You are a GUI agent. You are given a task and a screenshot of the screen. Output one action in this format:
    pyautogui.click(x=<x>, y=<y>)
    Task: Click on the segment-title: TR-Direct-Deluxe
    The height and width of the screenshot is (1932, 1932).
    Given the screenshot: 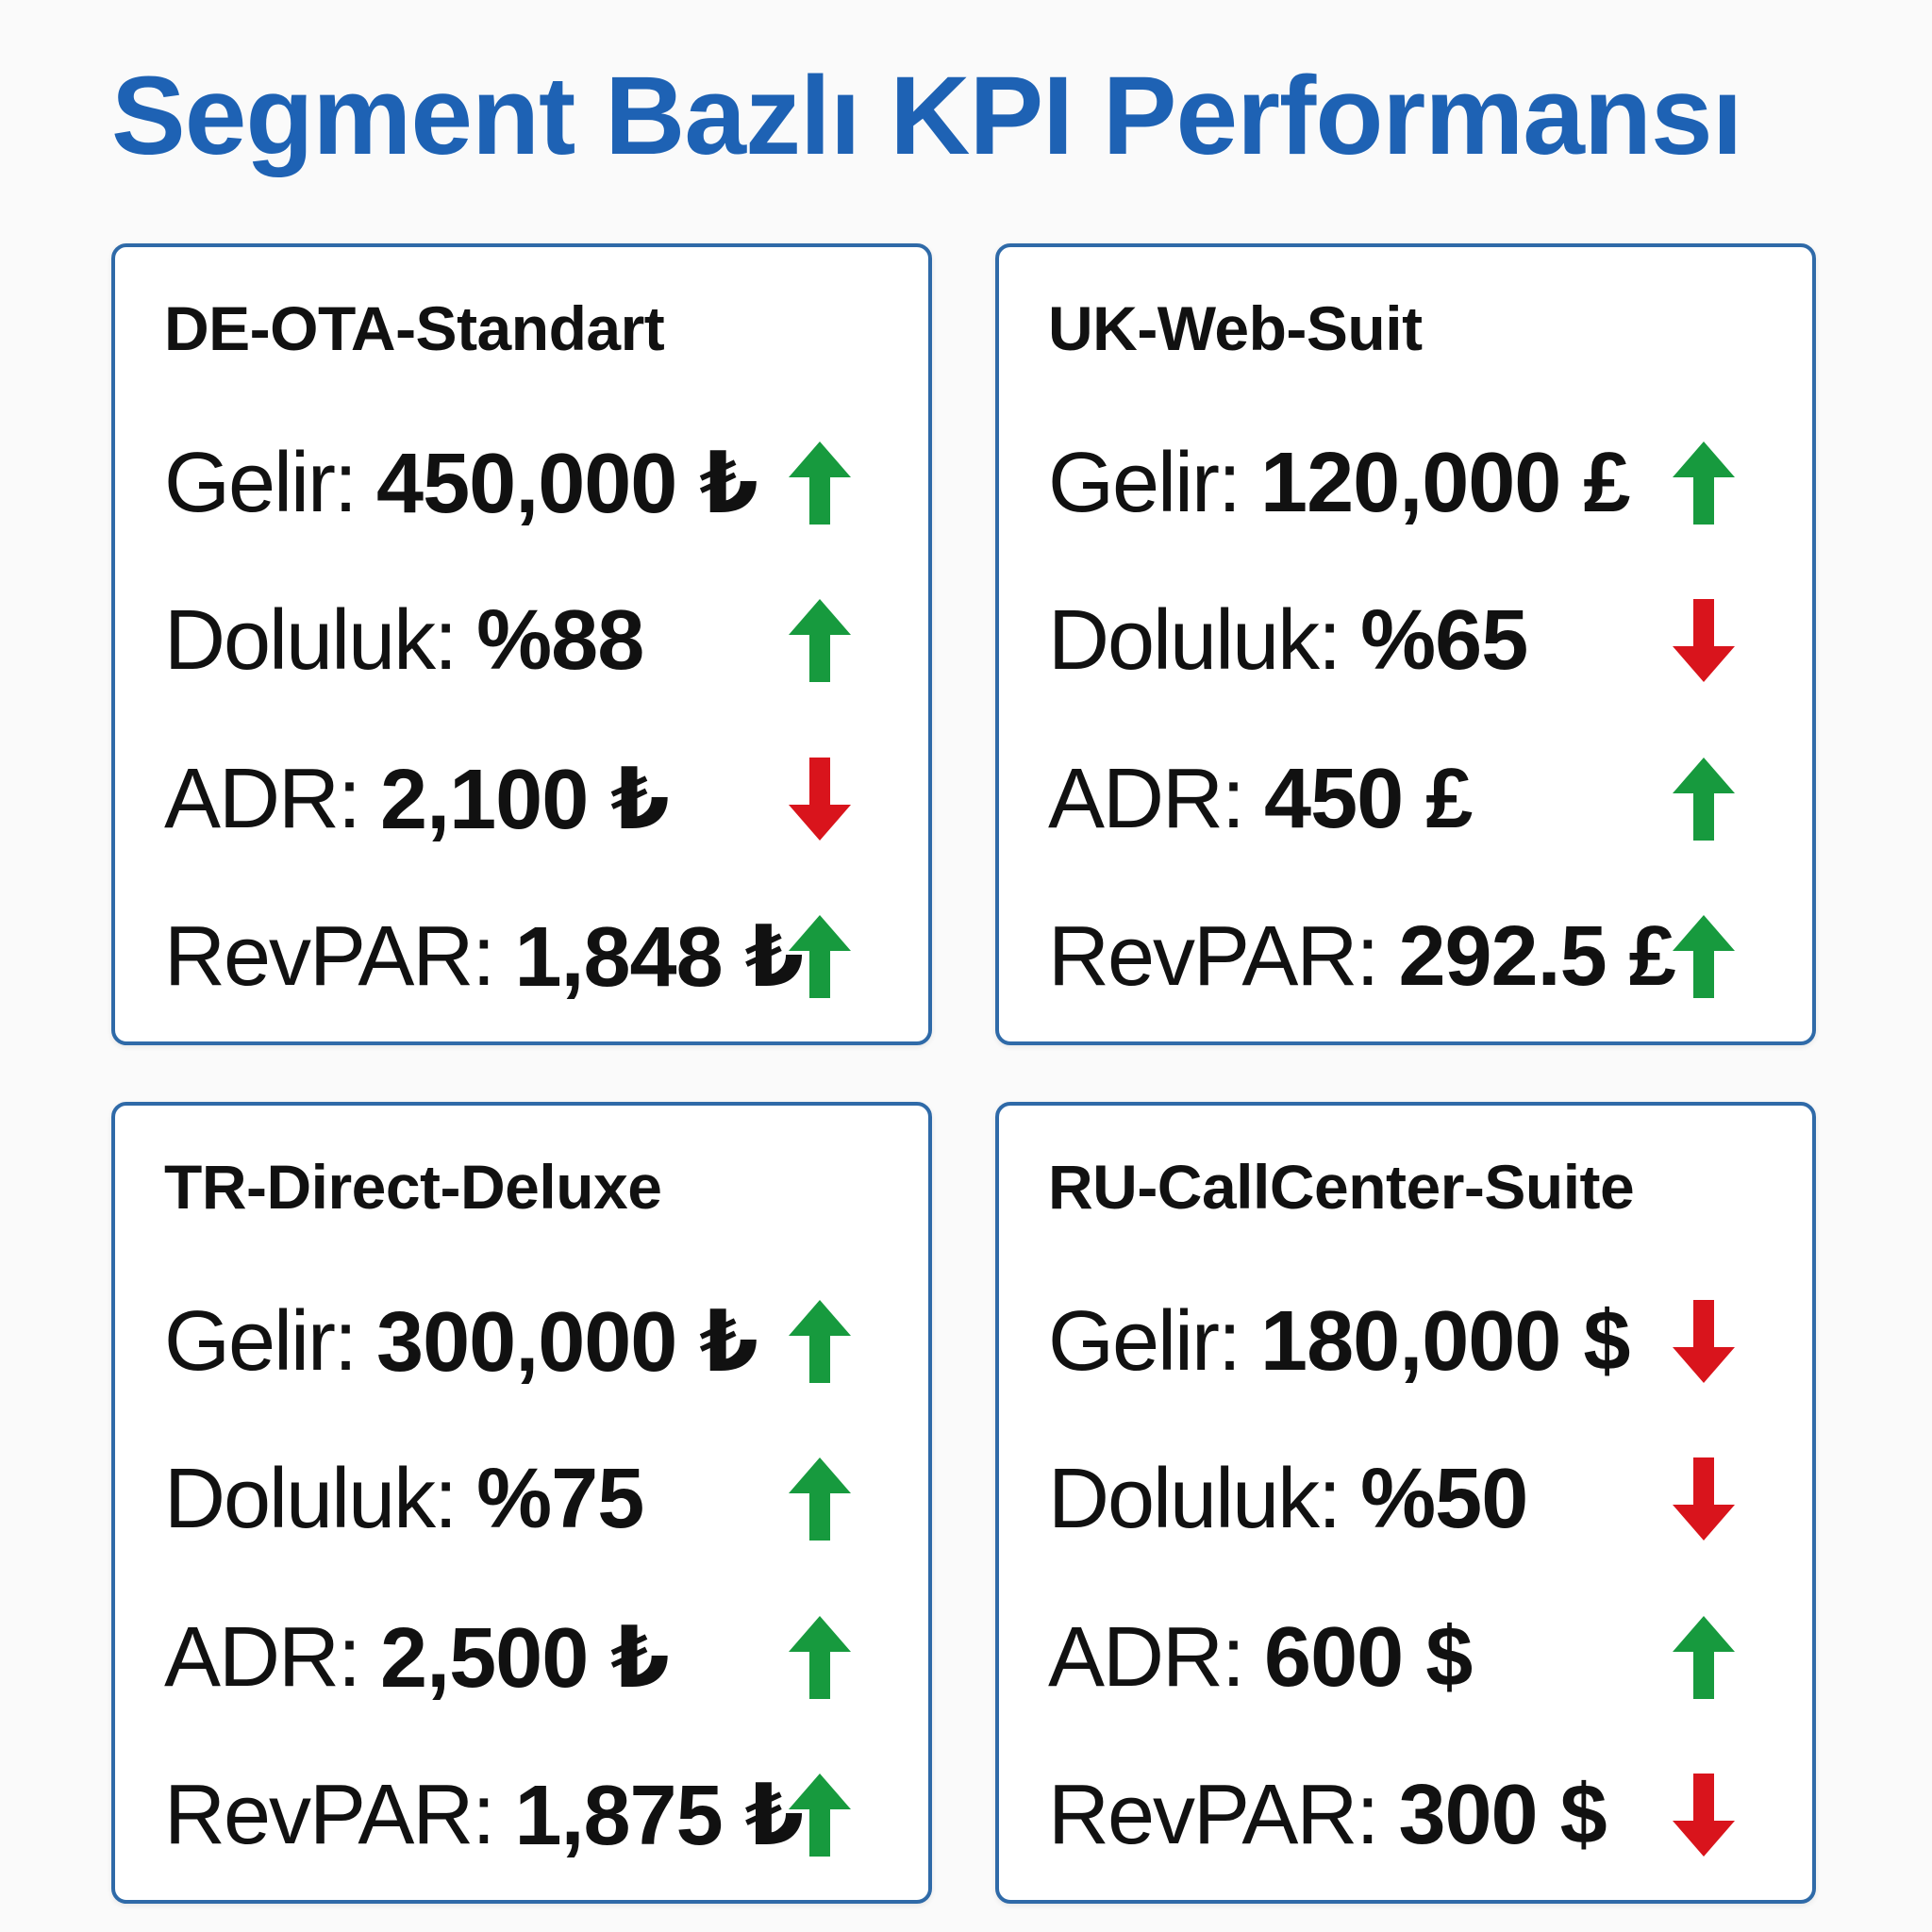 What is the action you would take?
    pyautogui.click(x=413, y=1187)
    